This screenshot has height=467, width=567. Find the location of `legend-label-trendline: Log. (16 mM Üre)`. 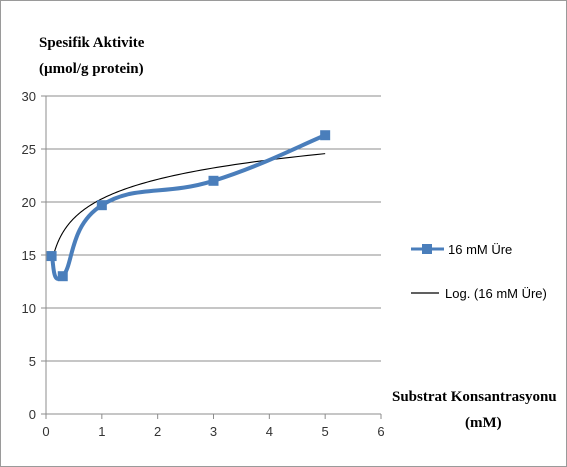

legend-label-trendline: Log. (16 mM Üre) is located at coordinates (496, 293).